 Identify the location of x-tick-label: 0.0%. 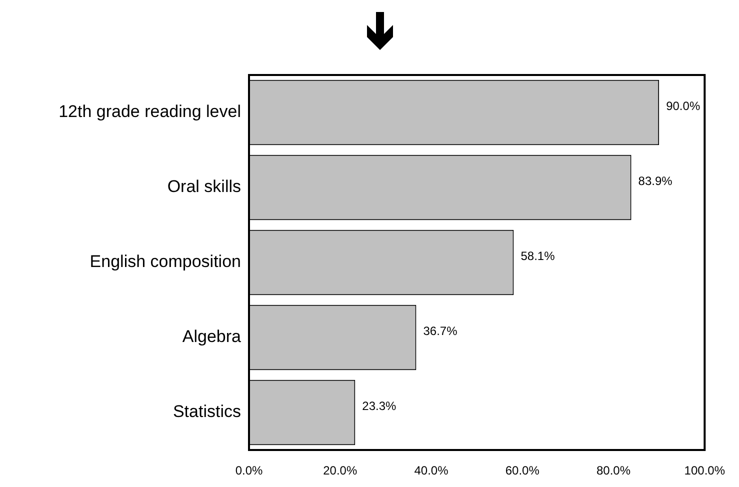
(249, 471).